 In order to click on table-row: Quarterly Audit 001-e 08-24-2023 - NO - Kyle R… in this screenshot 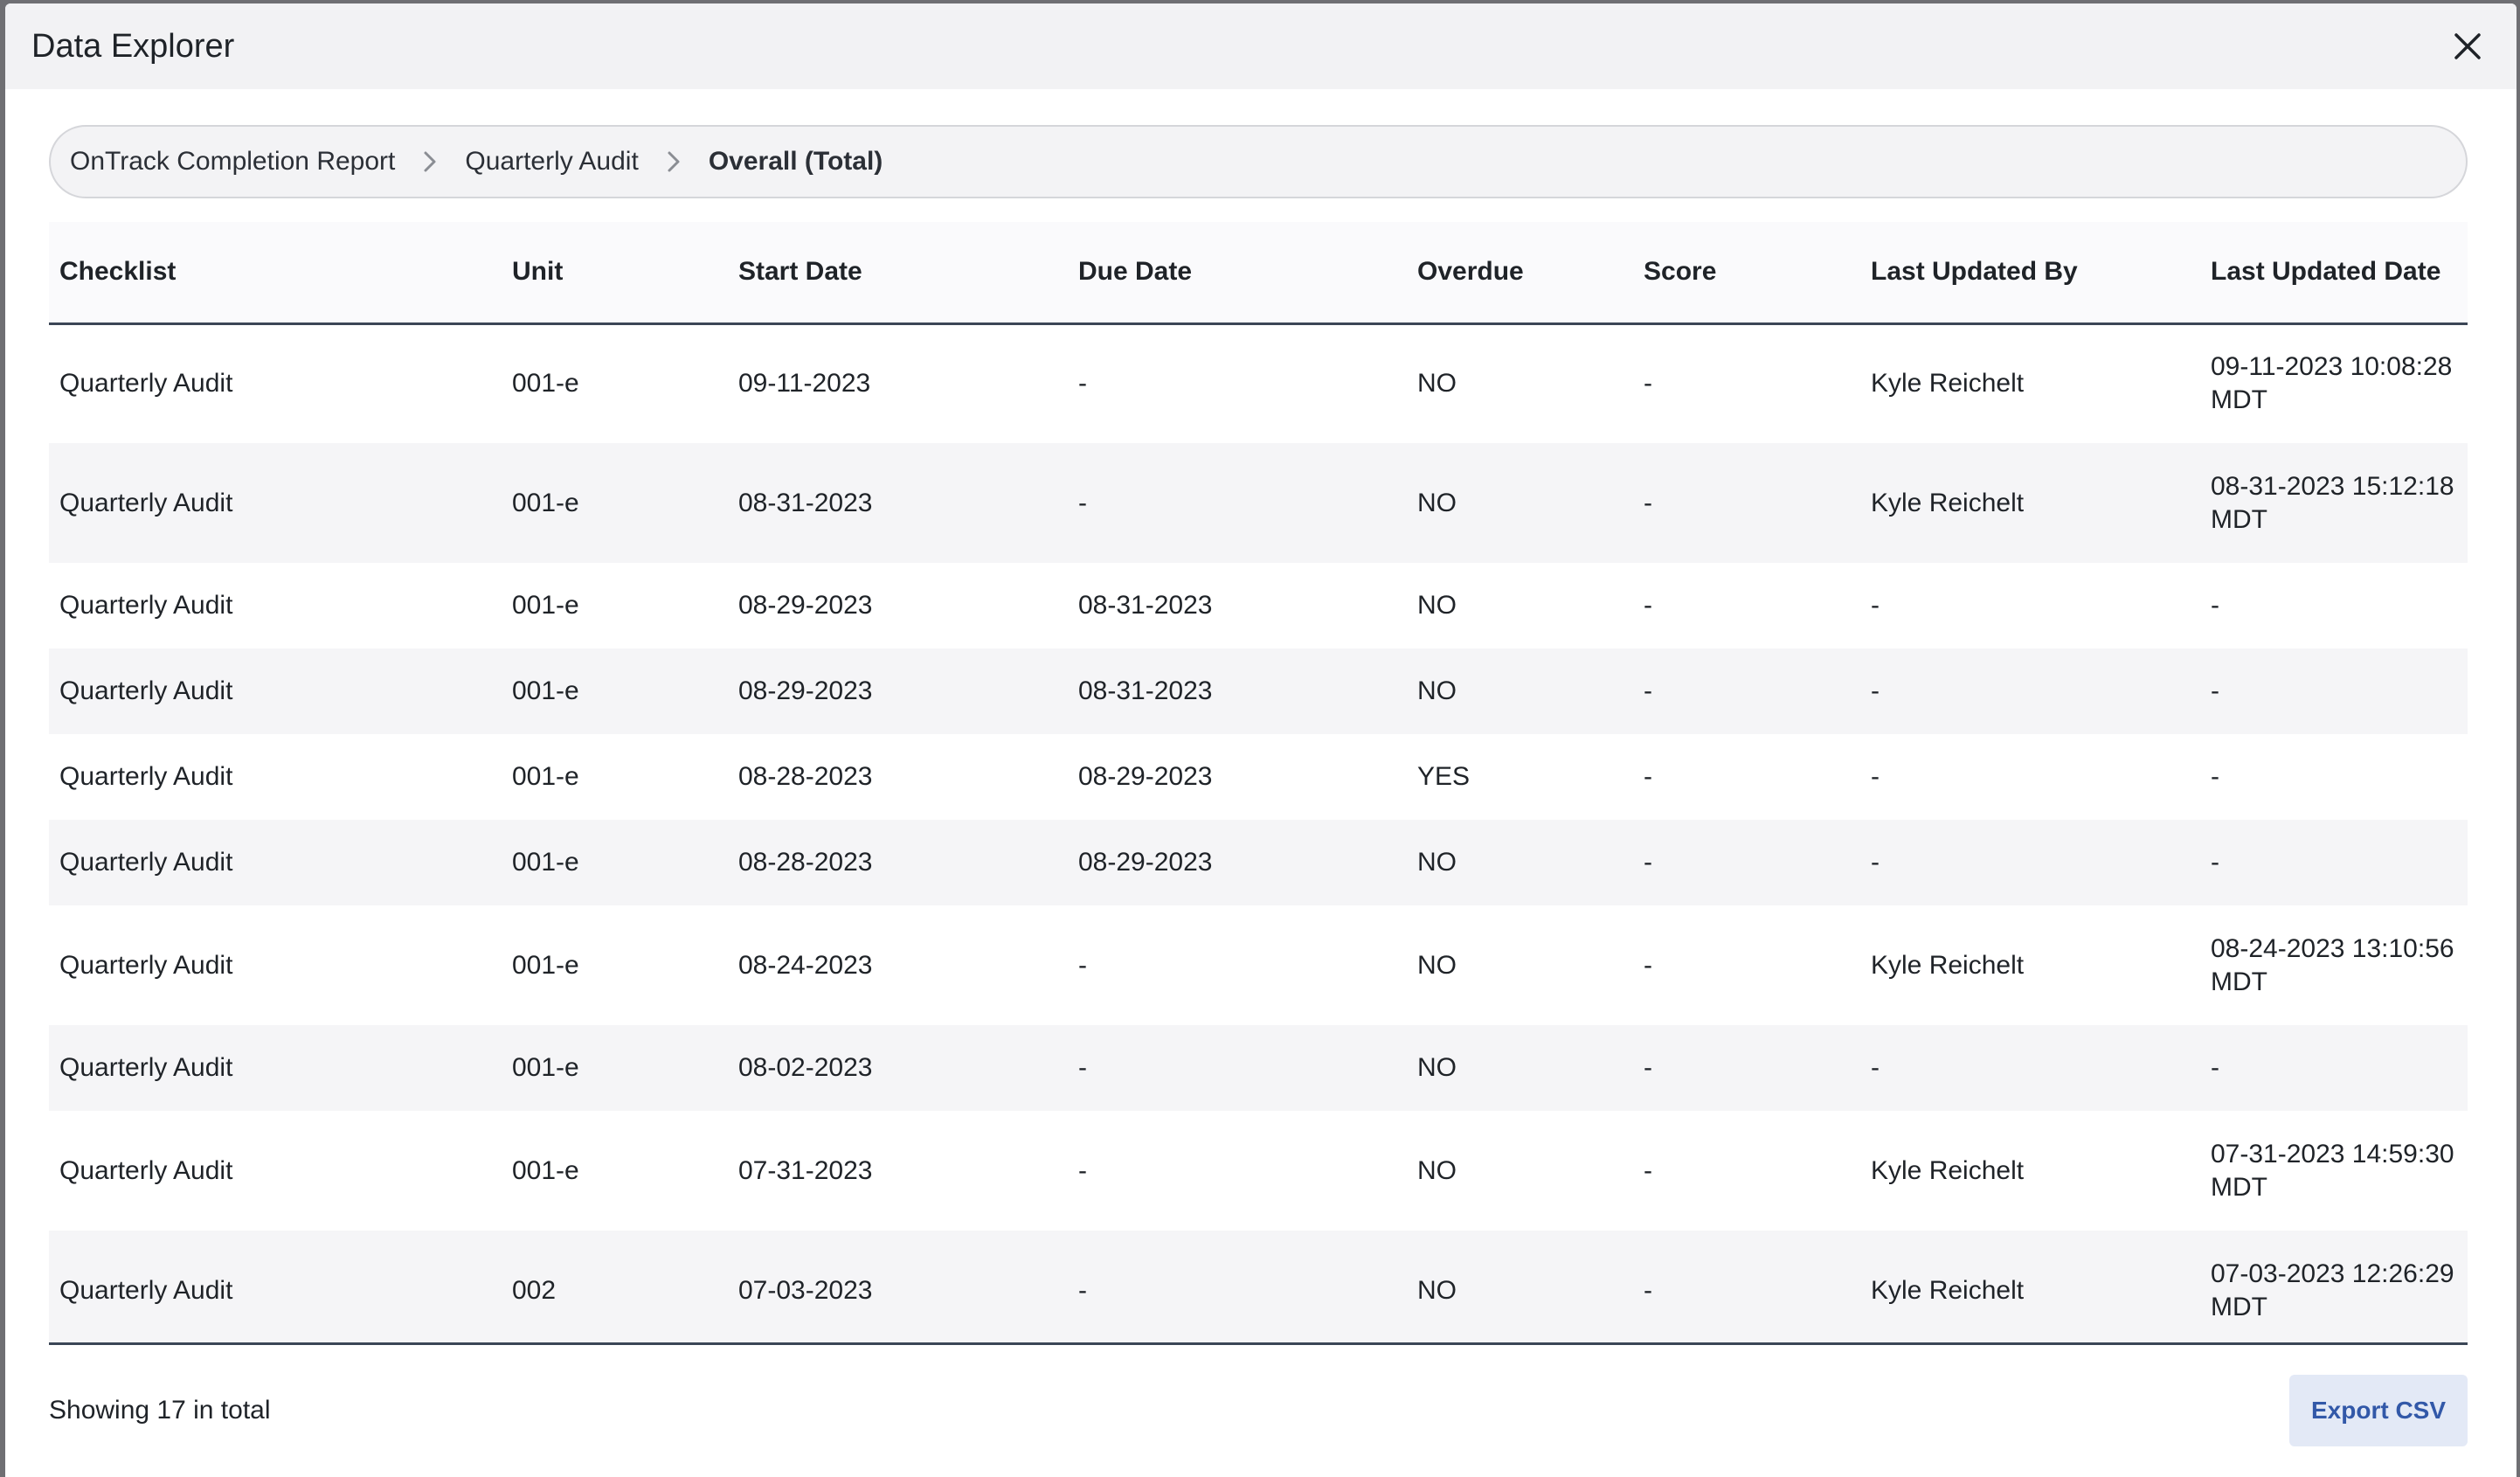, I will do `click(1258, 965)`.